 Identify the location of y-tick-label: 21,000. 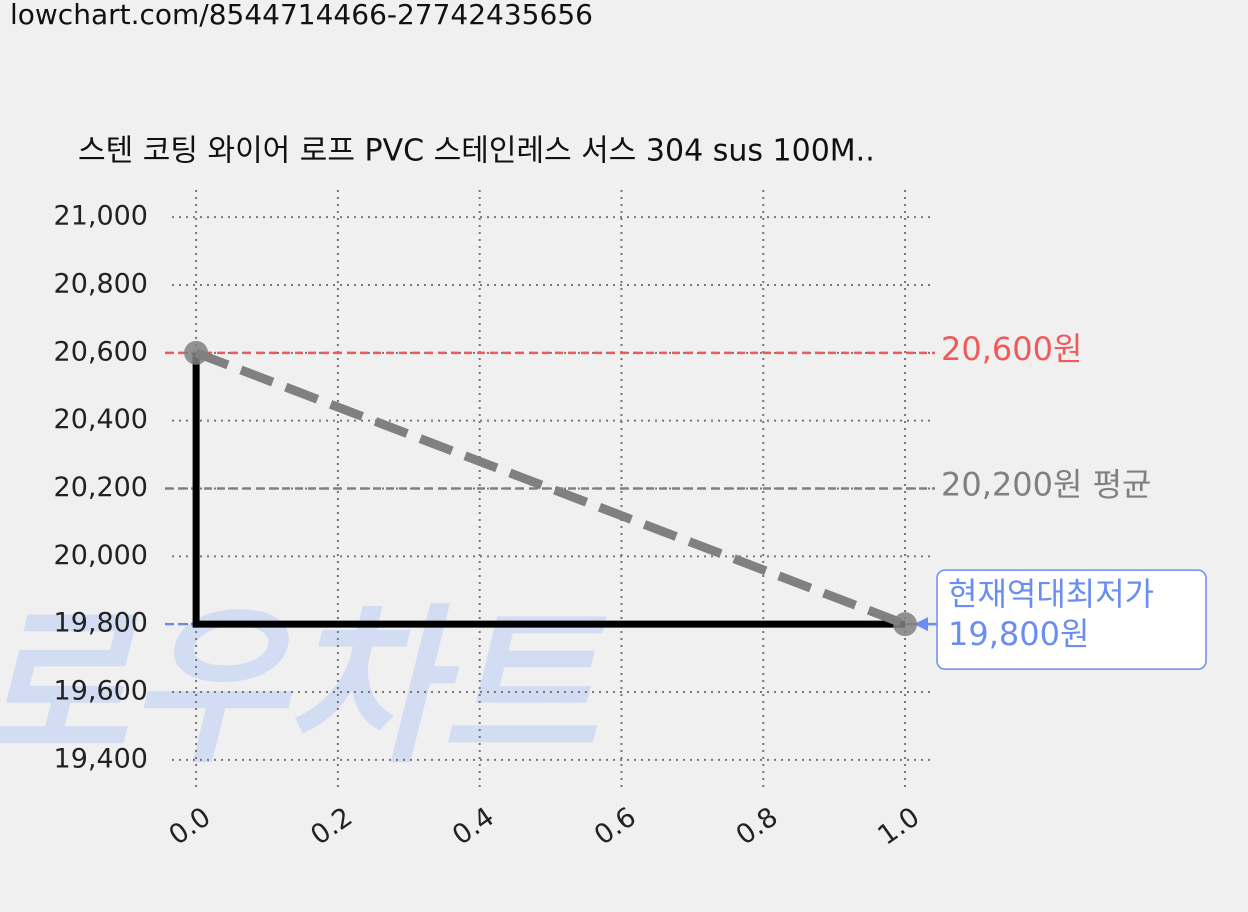
(101, 216).